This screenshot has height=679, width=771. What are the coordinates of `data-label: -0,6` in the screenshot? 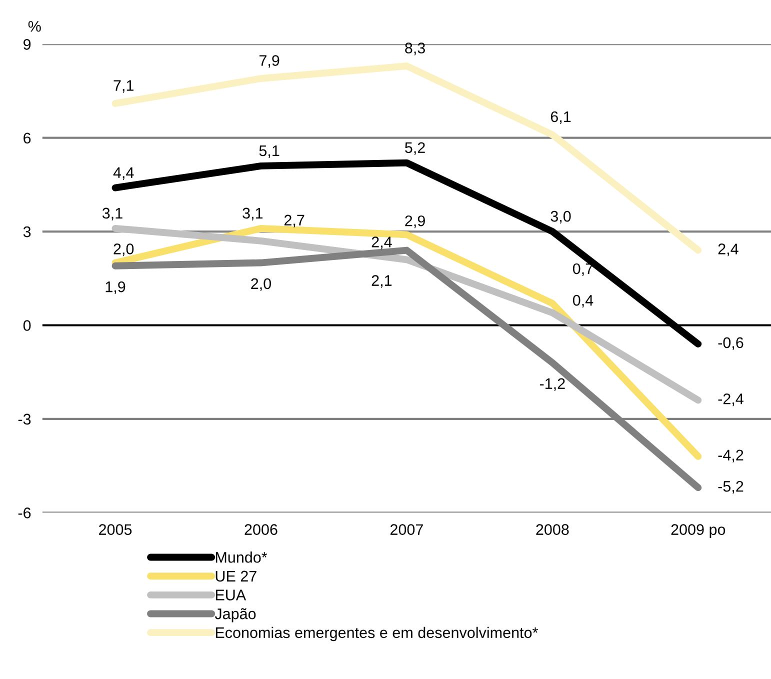 It's located at (731, 343).